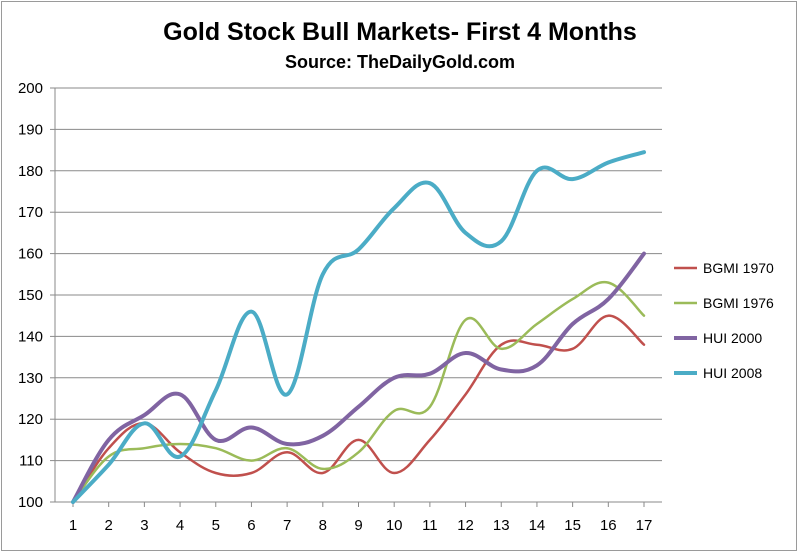 Image resolution: width=800 pixels, height=554 pixels. What do you see at coordinates (287, 525) in the screenshot?
I see `x-tick-label: 7` at bounding box center [287, 525].